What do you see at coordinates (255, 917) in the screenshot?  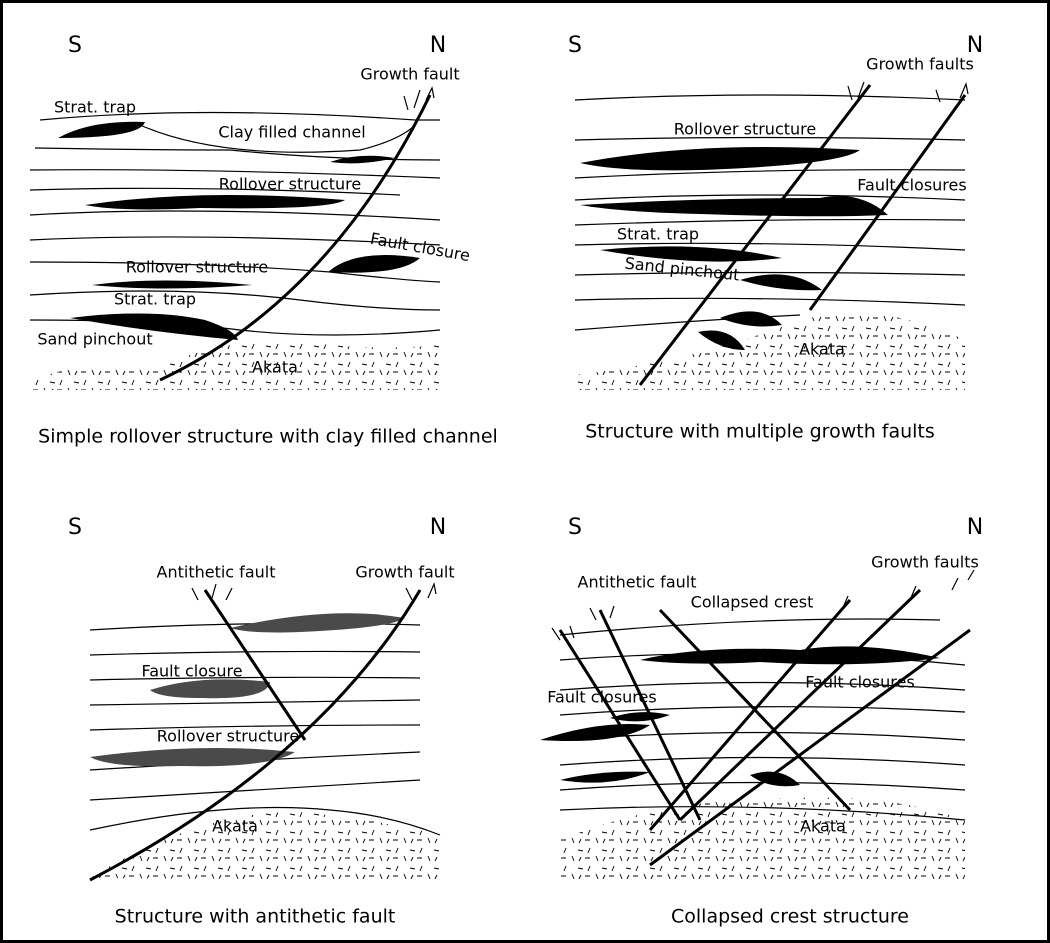 I see `caption: Structure with antithetic fault` at bounding box center [255, 917].